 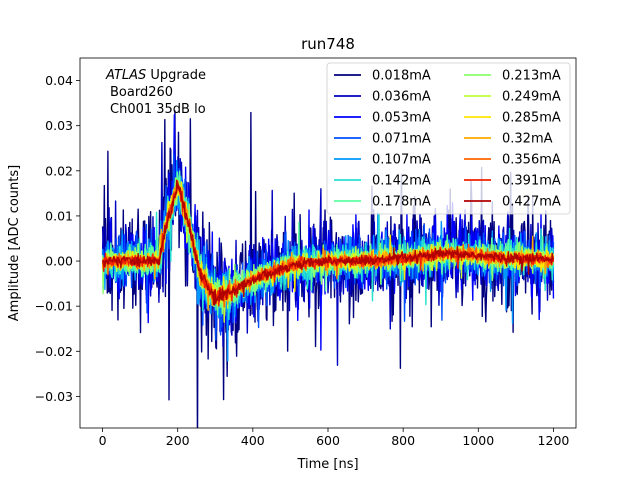 What do you see at coordinates (59, 125) in the screenshot?
I see `y-tick-label: 0.03` at bounding box center [59, 125].